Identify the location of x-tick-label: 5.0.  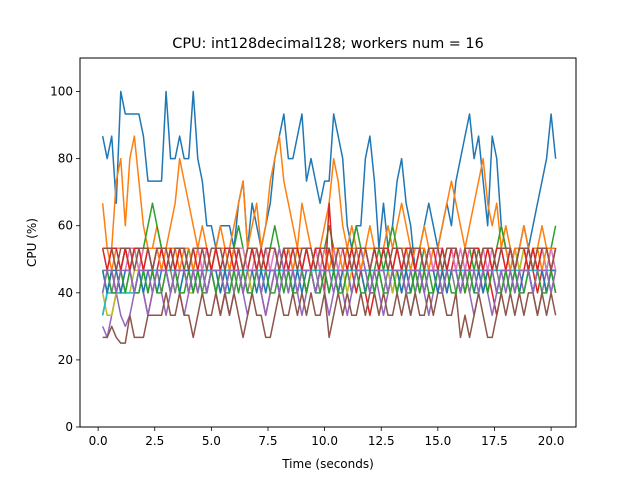
(211, 441).